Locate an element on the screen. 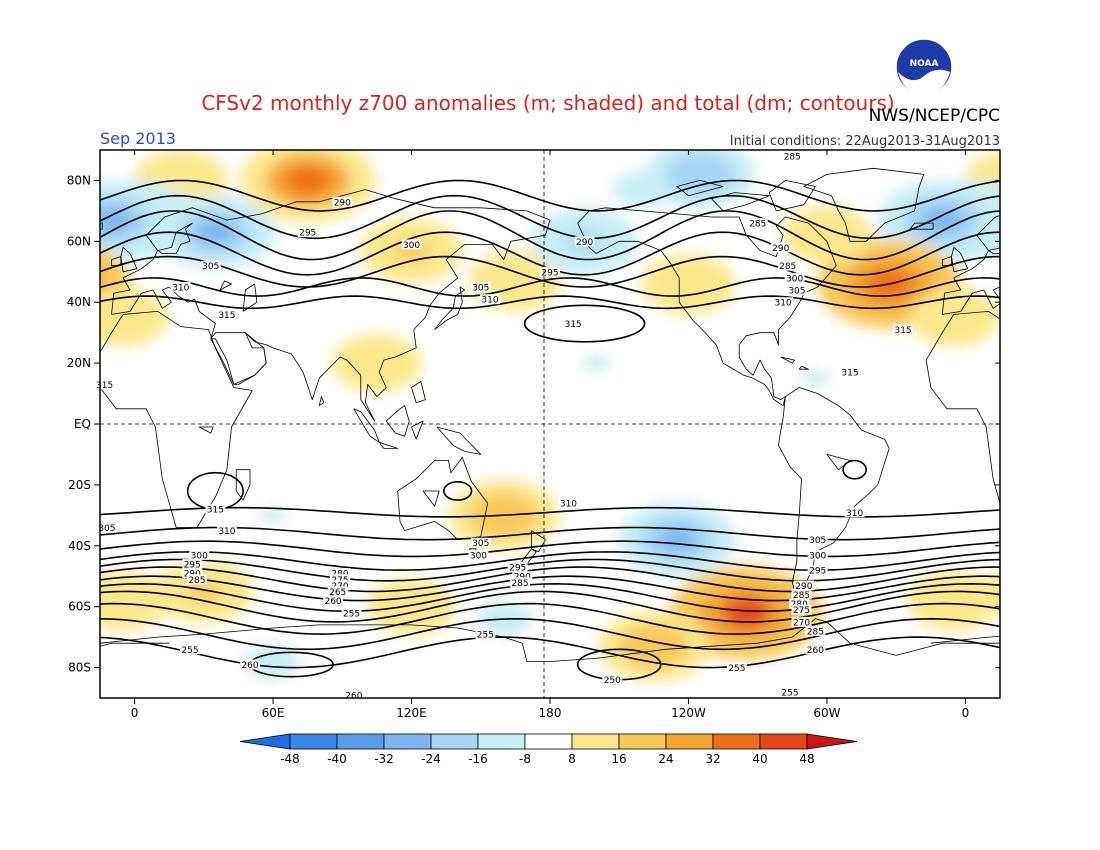 This screenshot has height=850, width=1100. contour-label-text: 265 is located at coordinates (337, 593).